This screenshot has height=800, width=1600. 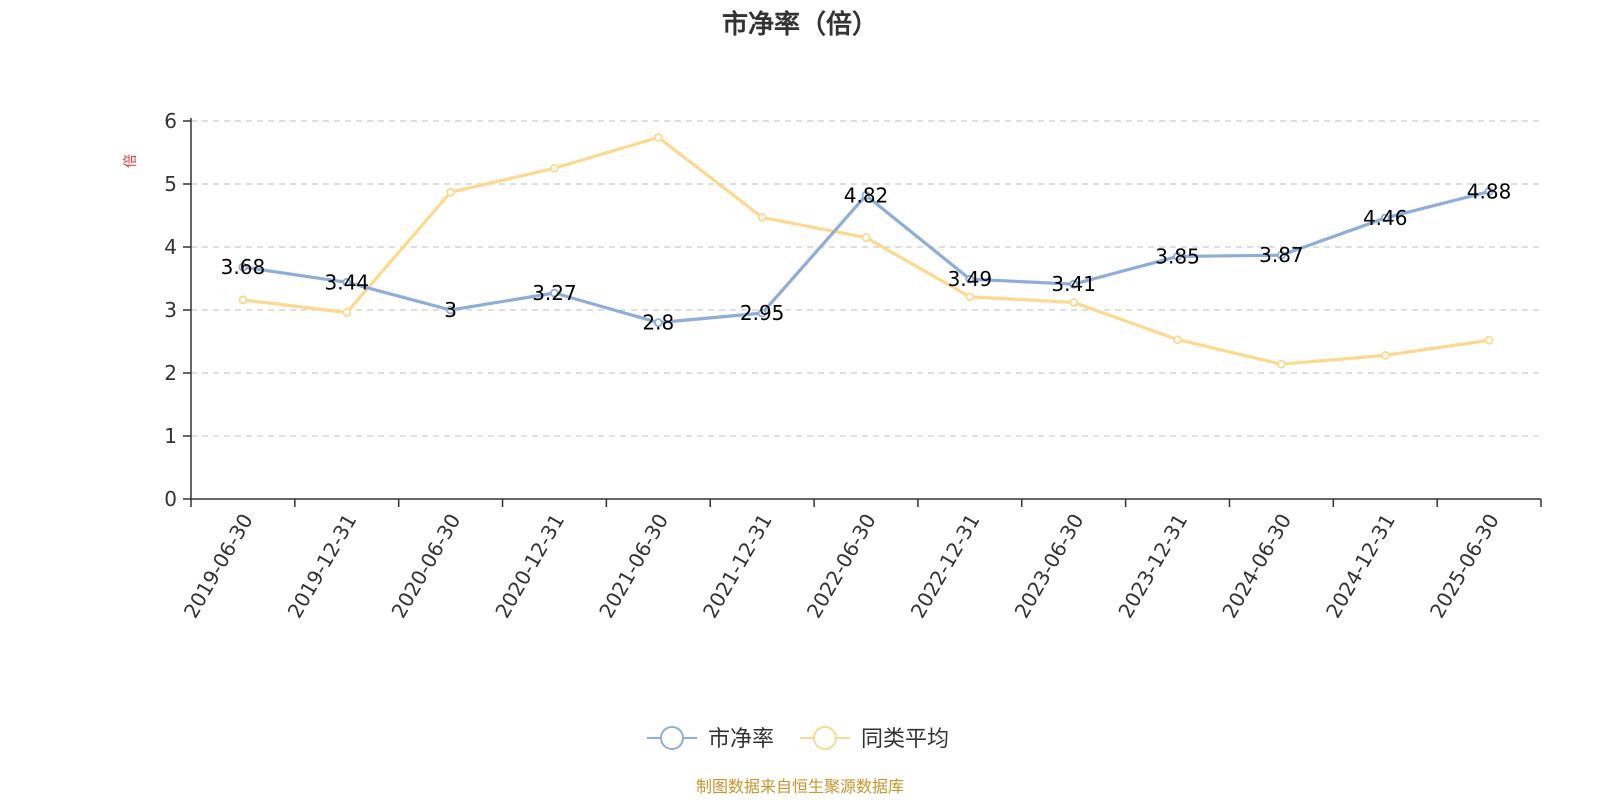 I want to click on data-label: 2.8, so click(x=658, y=323).